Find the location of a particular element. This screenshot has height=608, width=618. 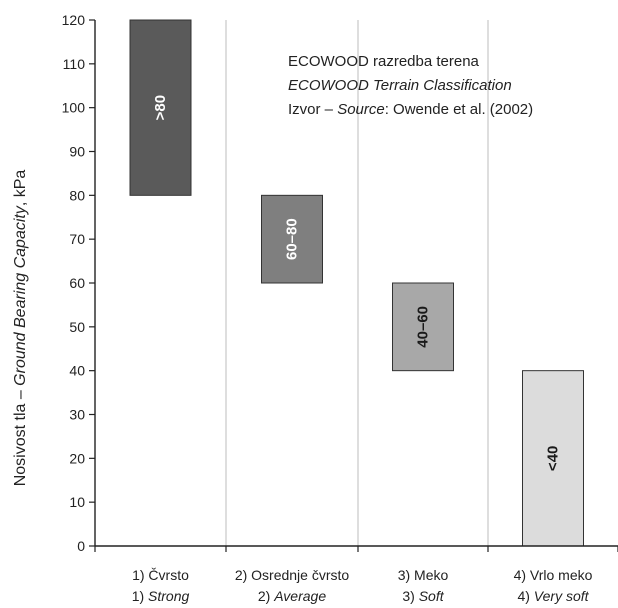

y-tick-label: 10 is located at coordinates (77, 502).